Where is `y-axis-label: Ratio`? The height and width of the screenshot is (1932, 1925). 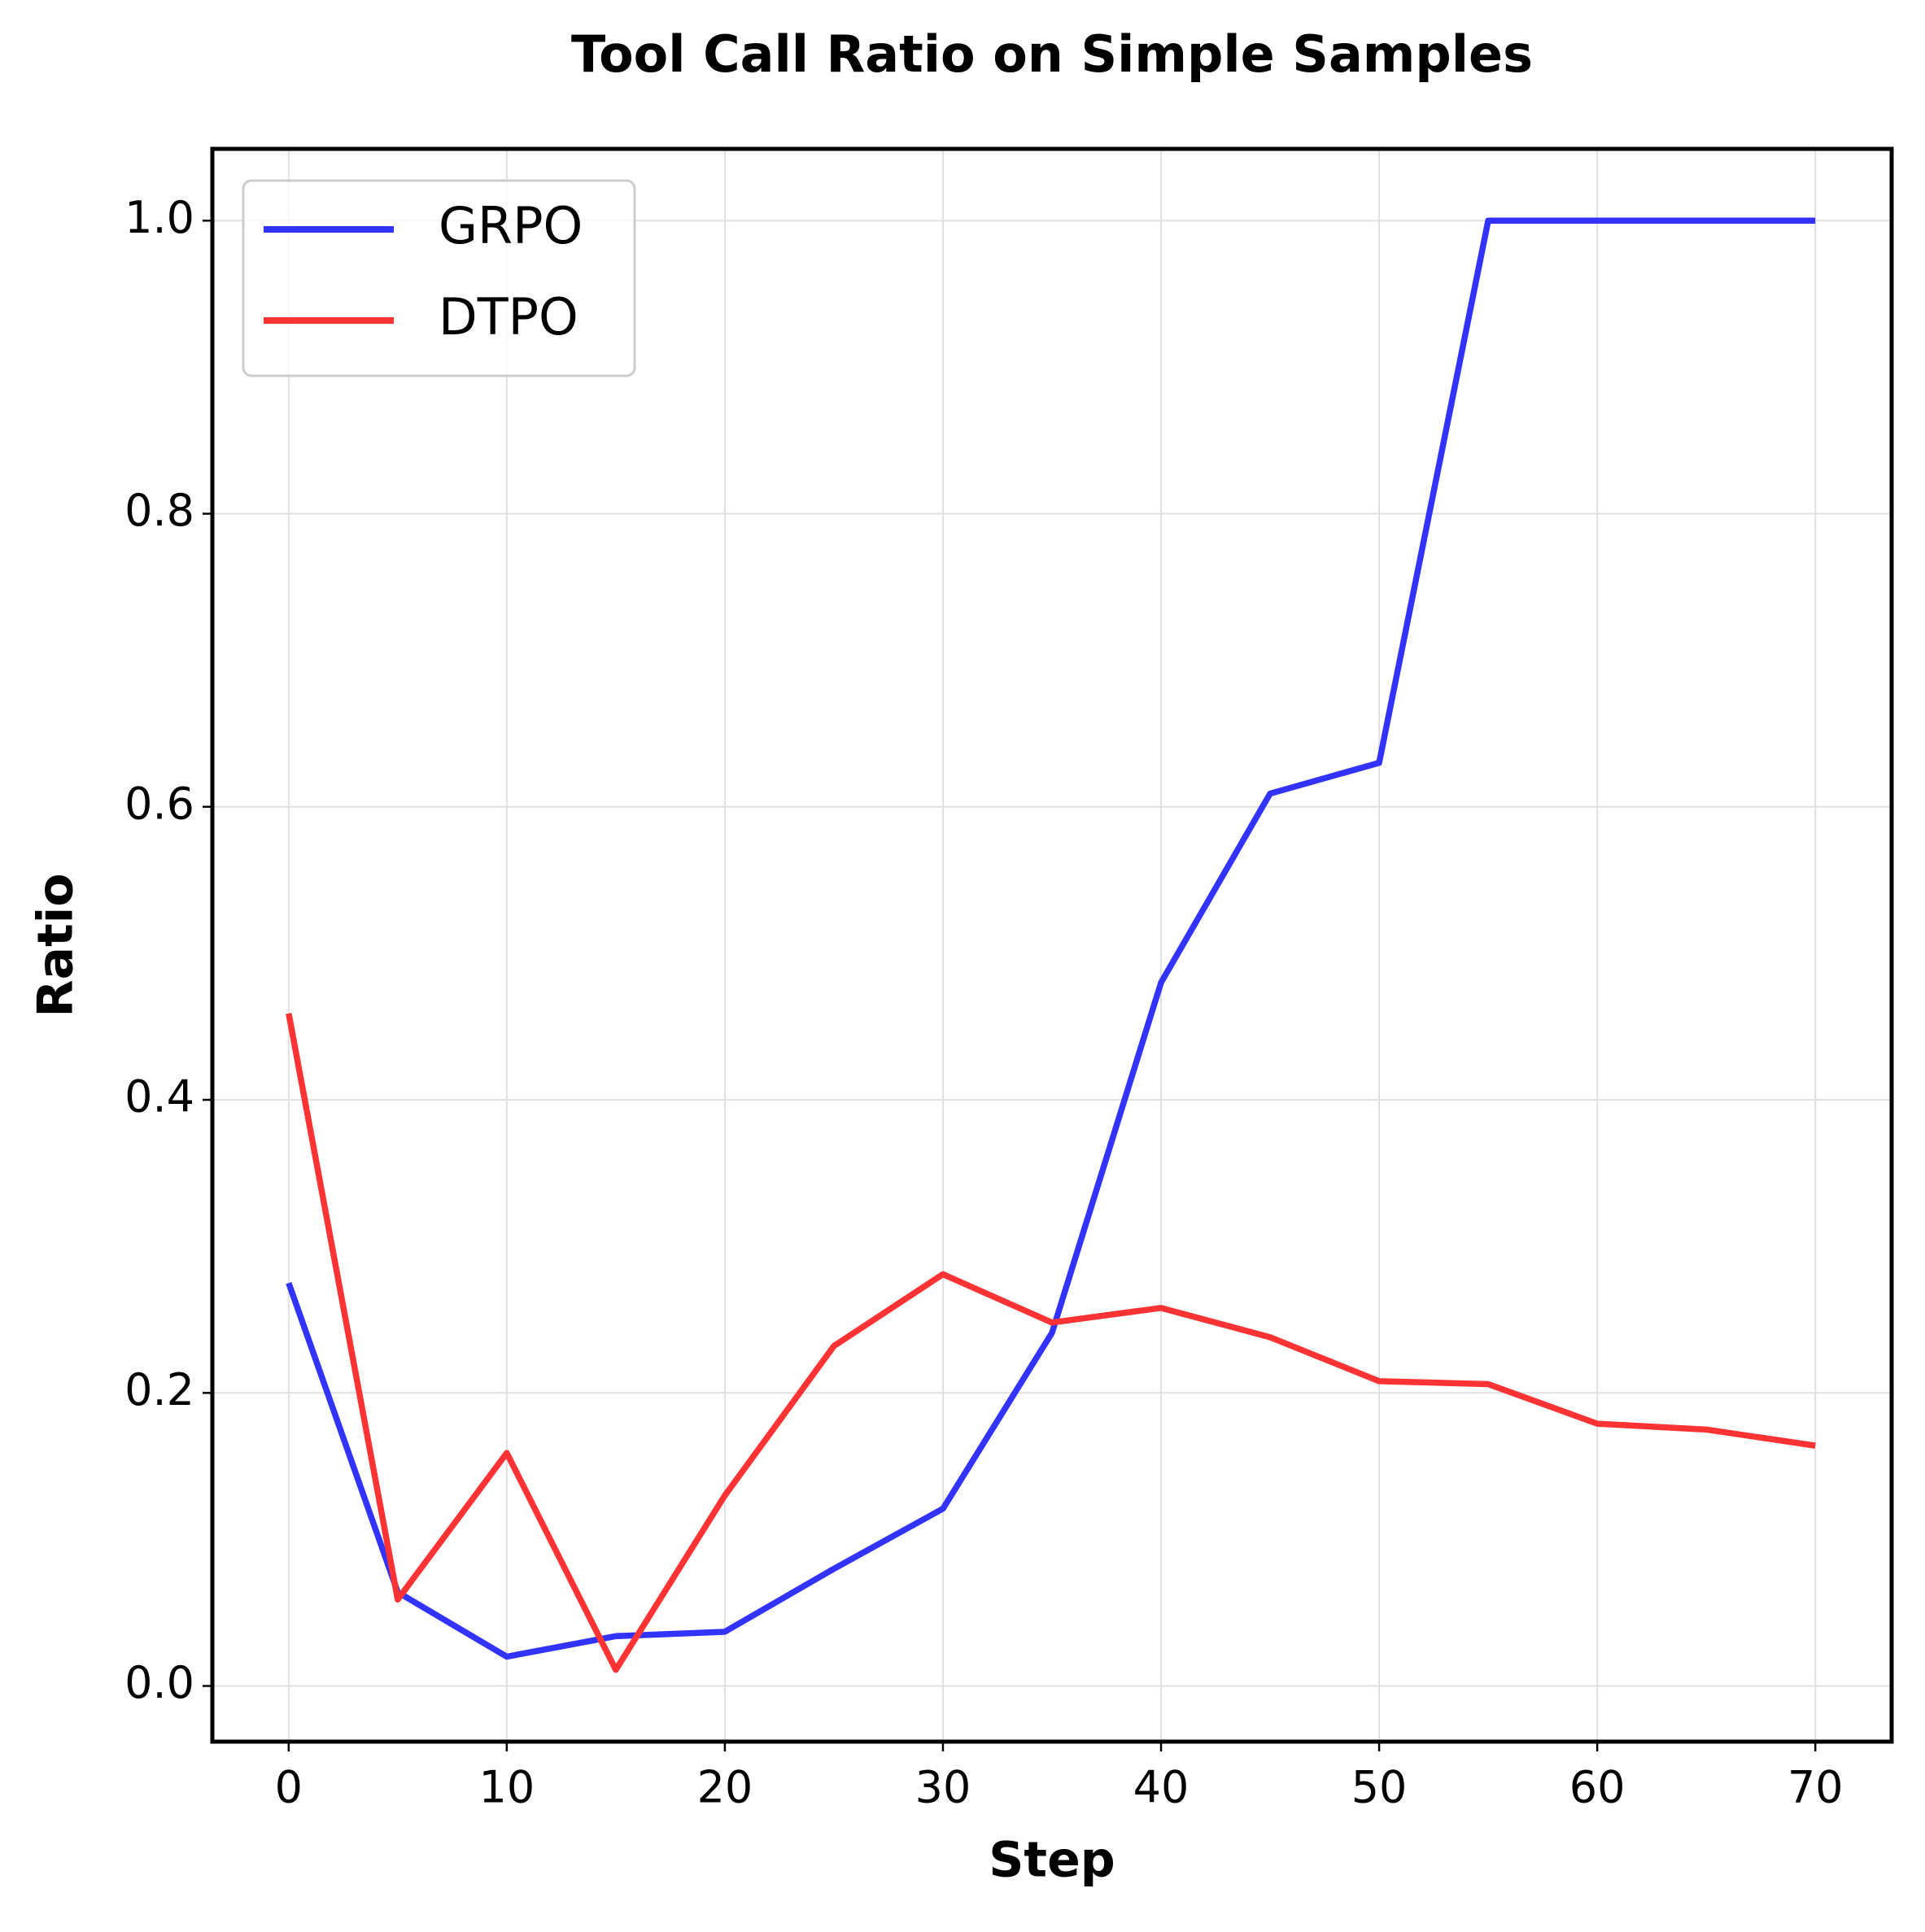
y-axis-label: Ratio is located at coordinates (56, 945).